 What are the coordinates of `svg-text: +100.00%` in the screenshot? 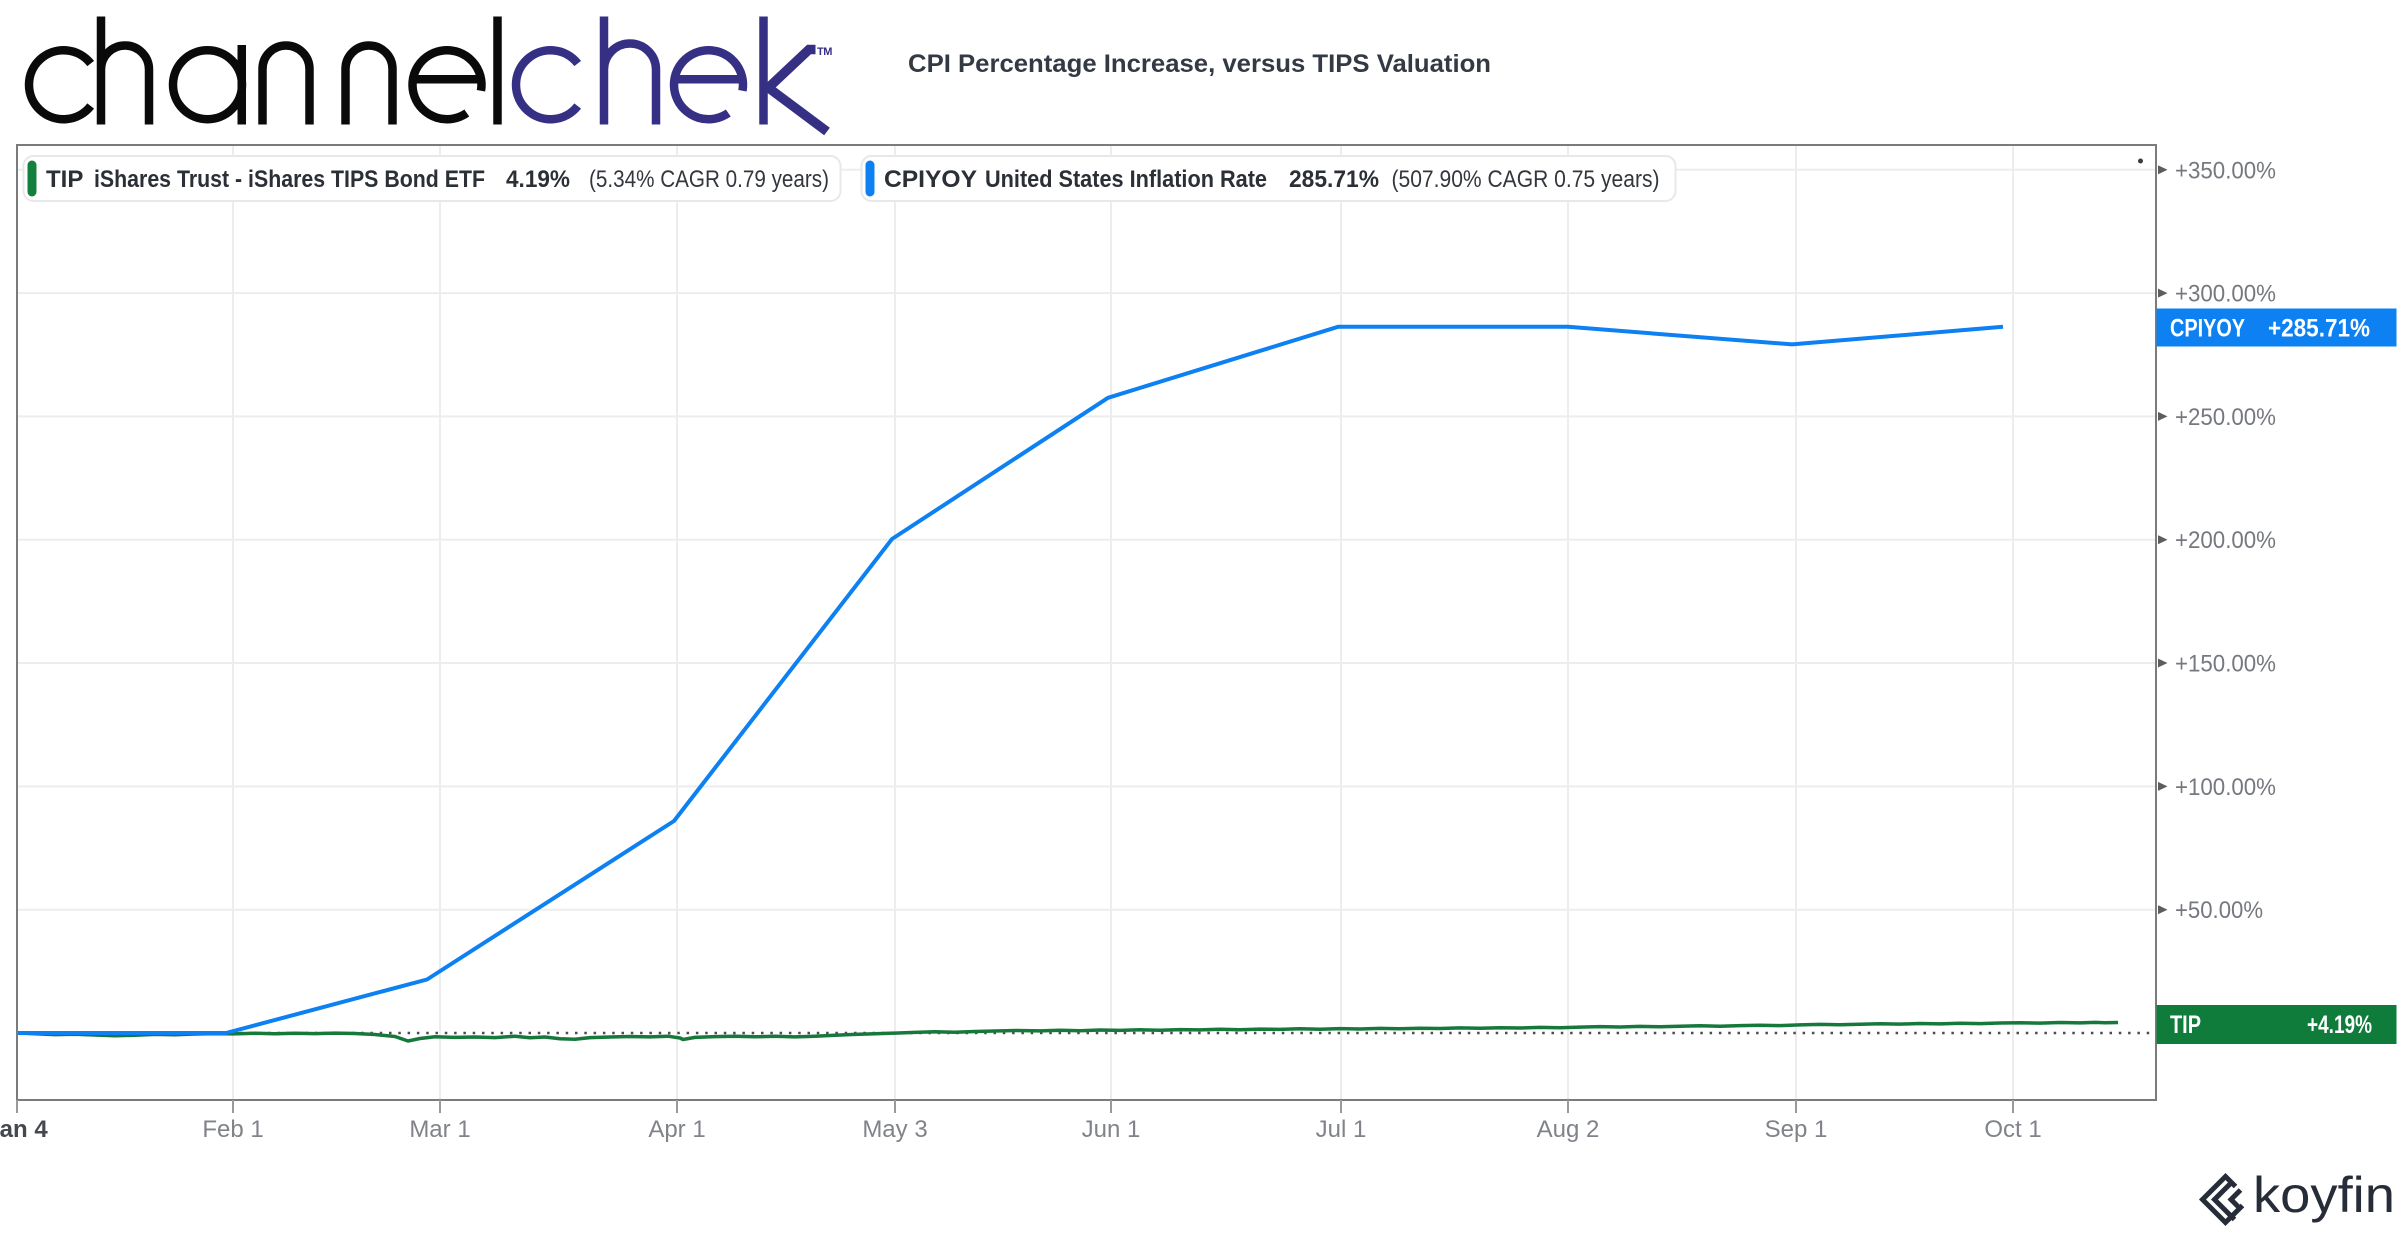 It's located at (2225, 787).